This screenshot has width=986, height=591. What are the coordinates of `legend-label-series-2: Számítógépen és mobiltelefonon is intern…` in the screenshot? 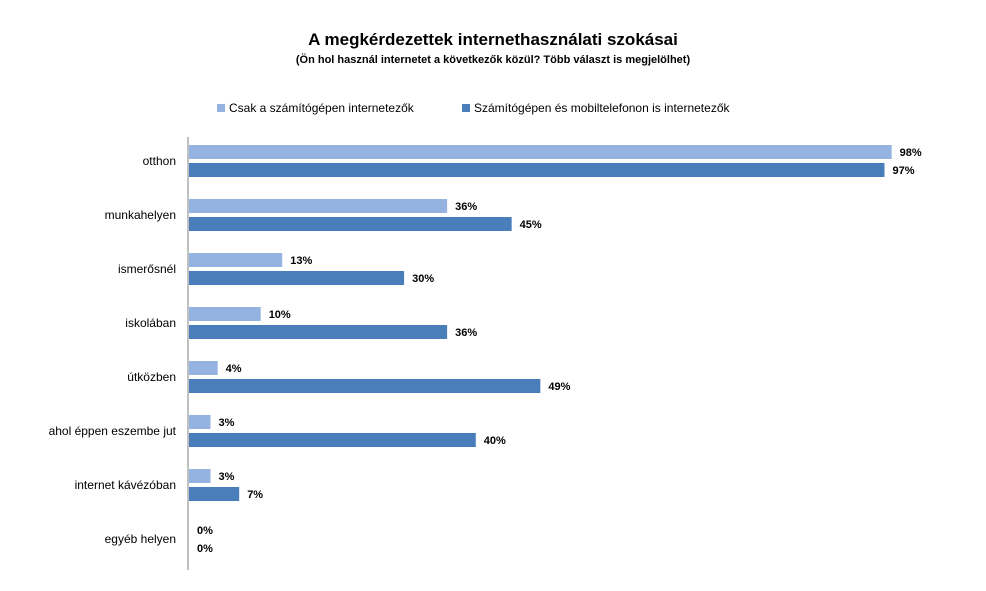 It's located at (602, 108).